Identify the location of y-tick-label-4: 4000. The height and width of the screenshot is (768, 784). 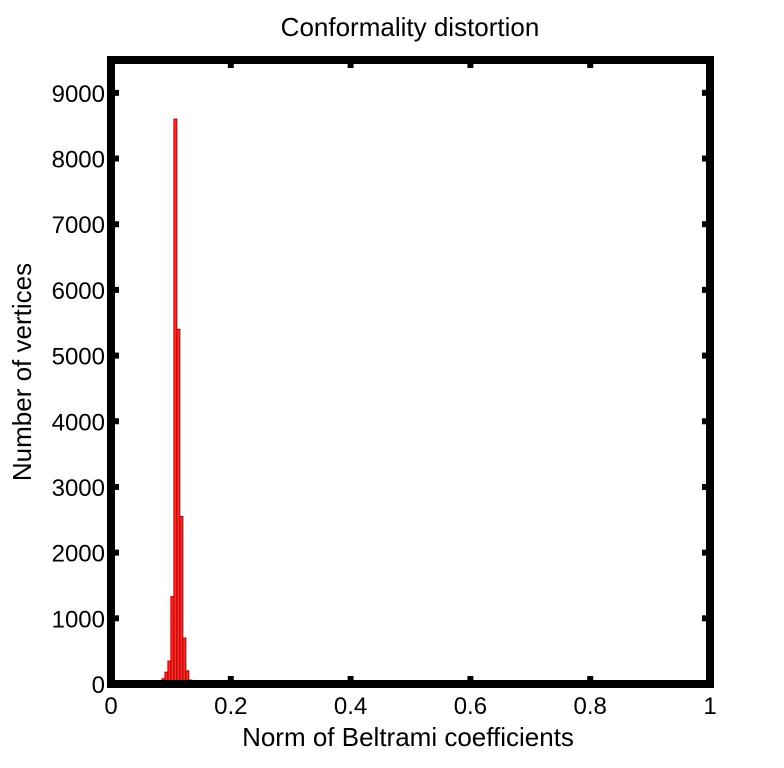
(78, 422).